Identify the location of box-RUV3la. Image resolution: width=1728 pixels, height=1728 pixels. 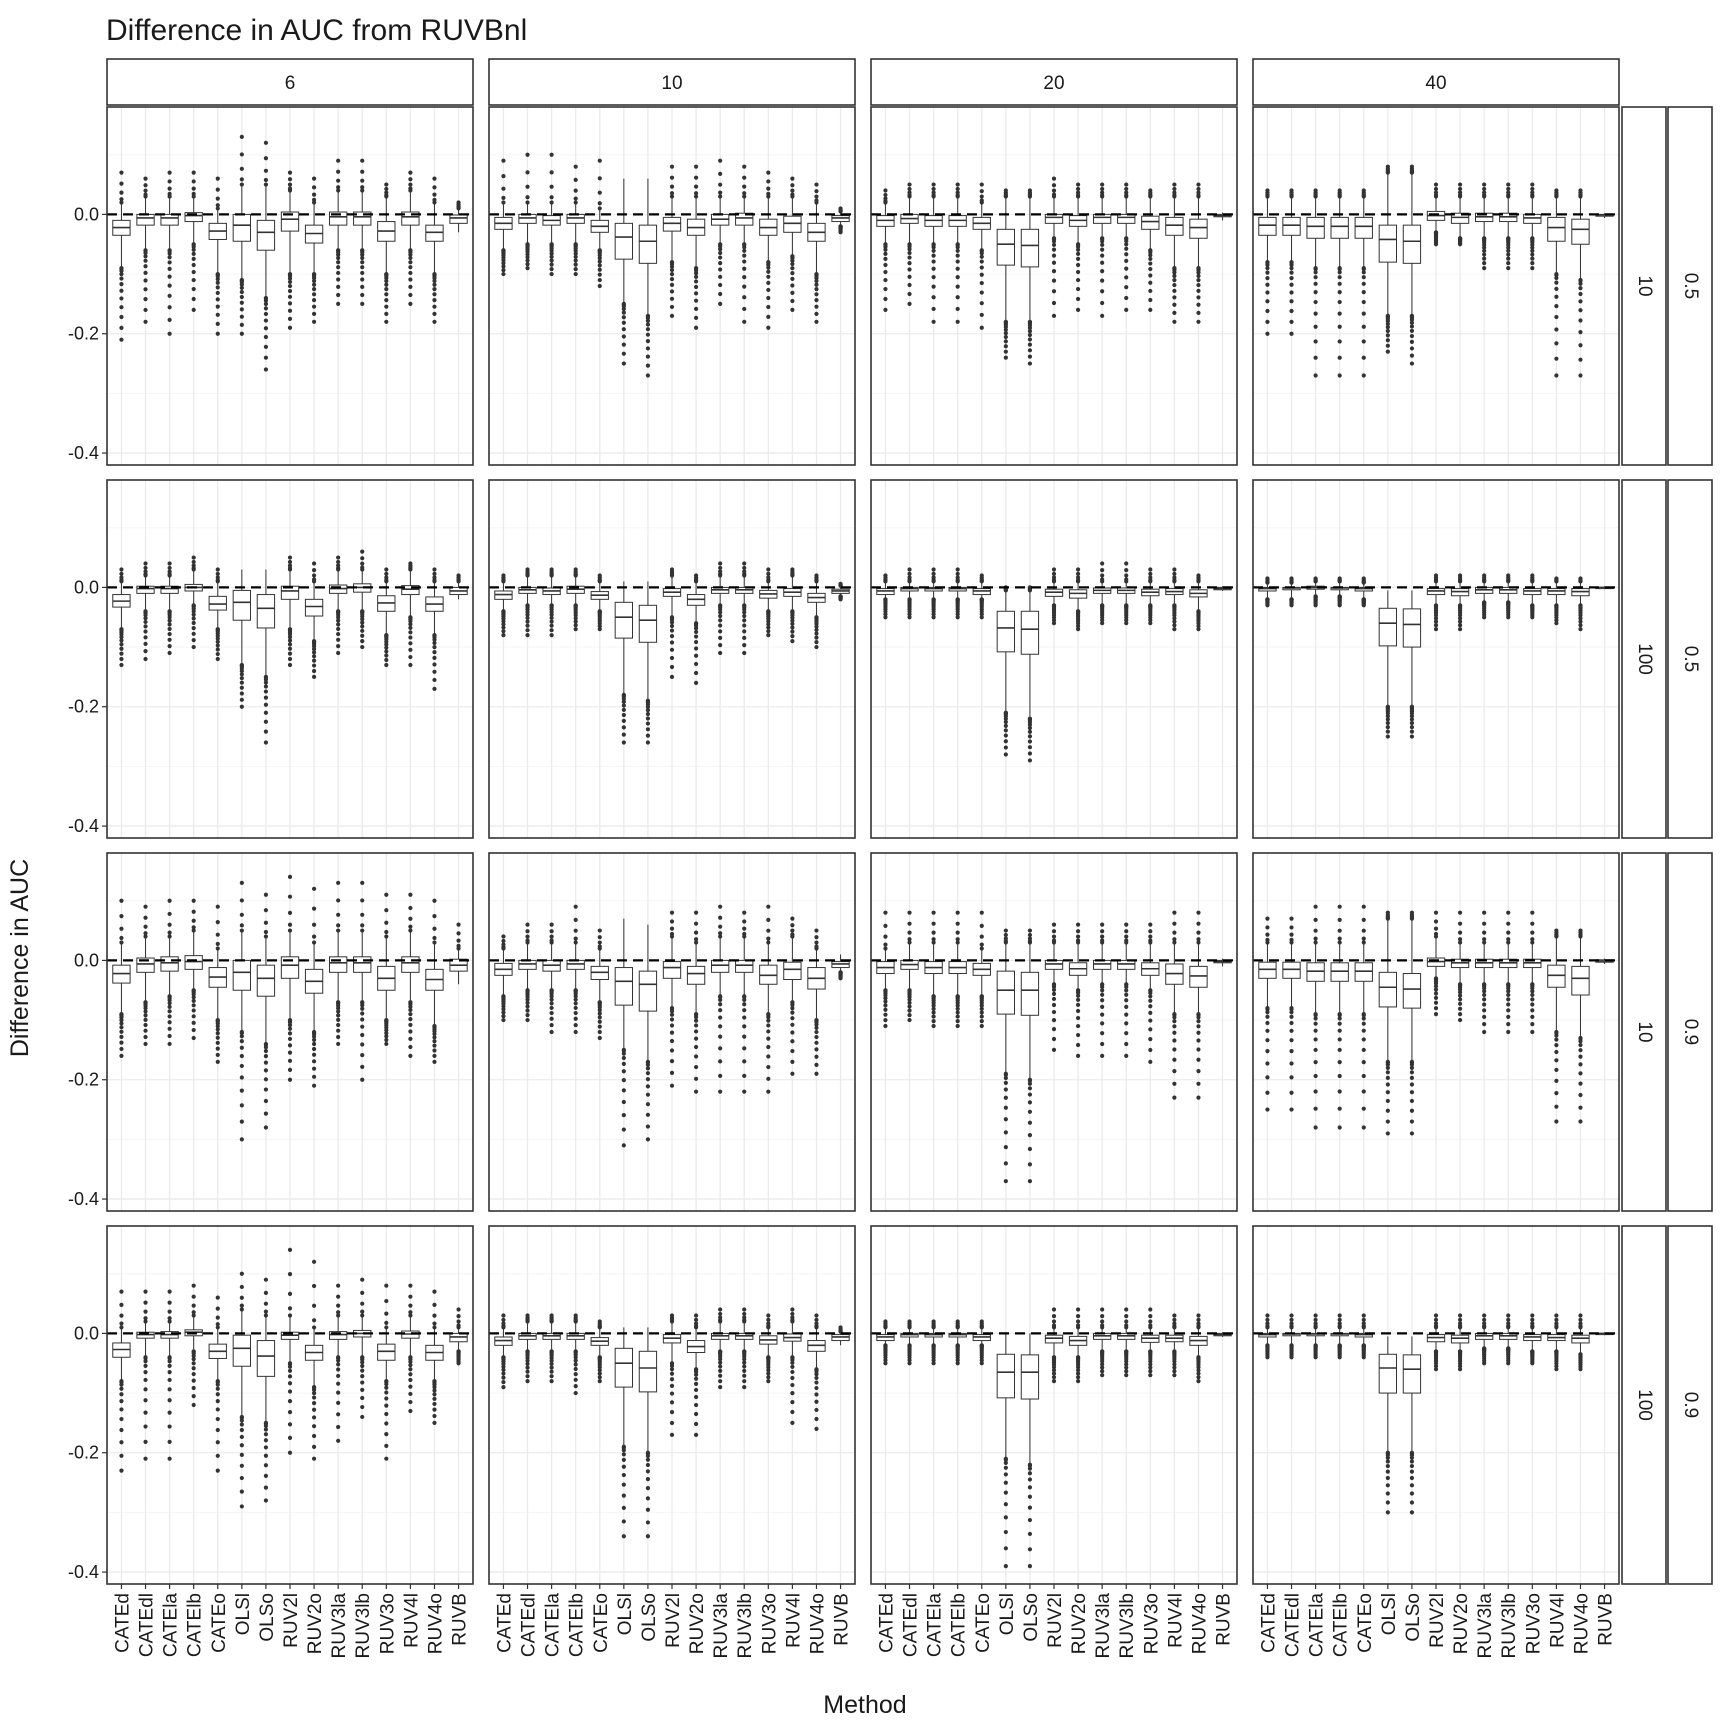
(1484, 972).